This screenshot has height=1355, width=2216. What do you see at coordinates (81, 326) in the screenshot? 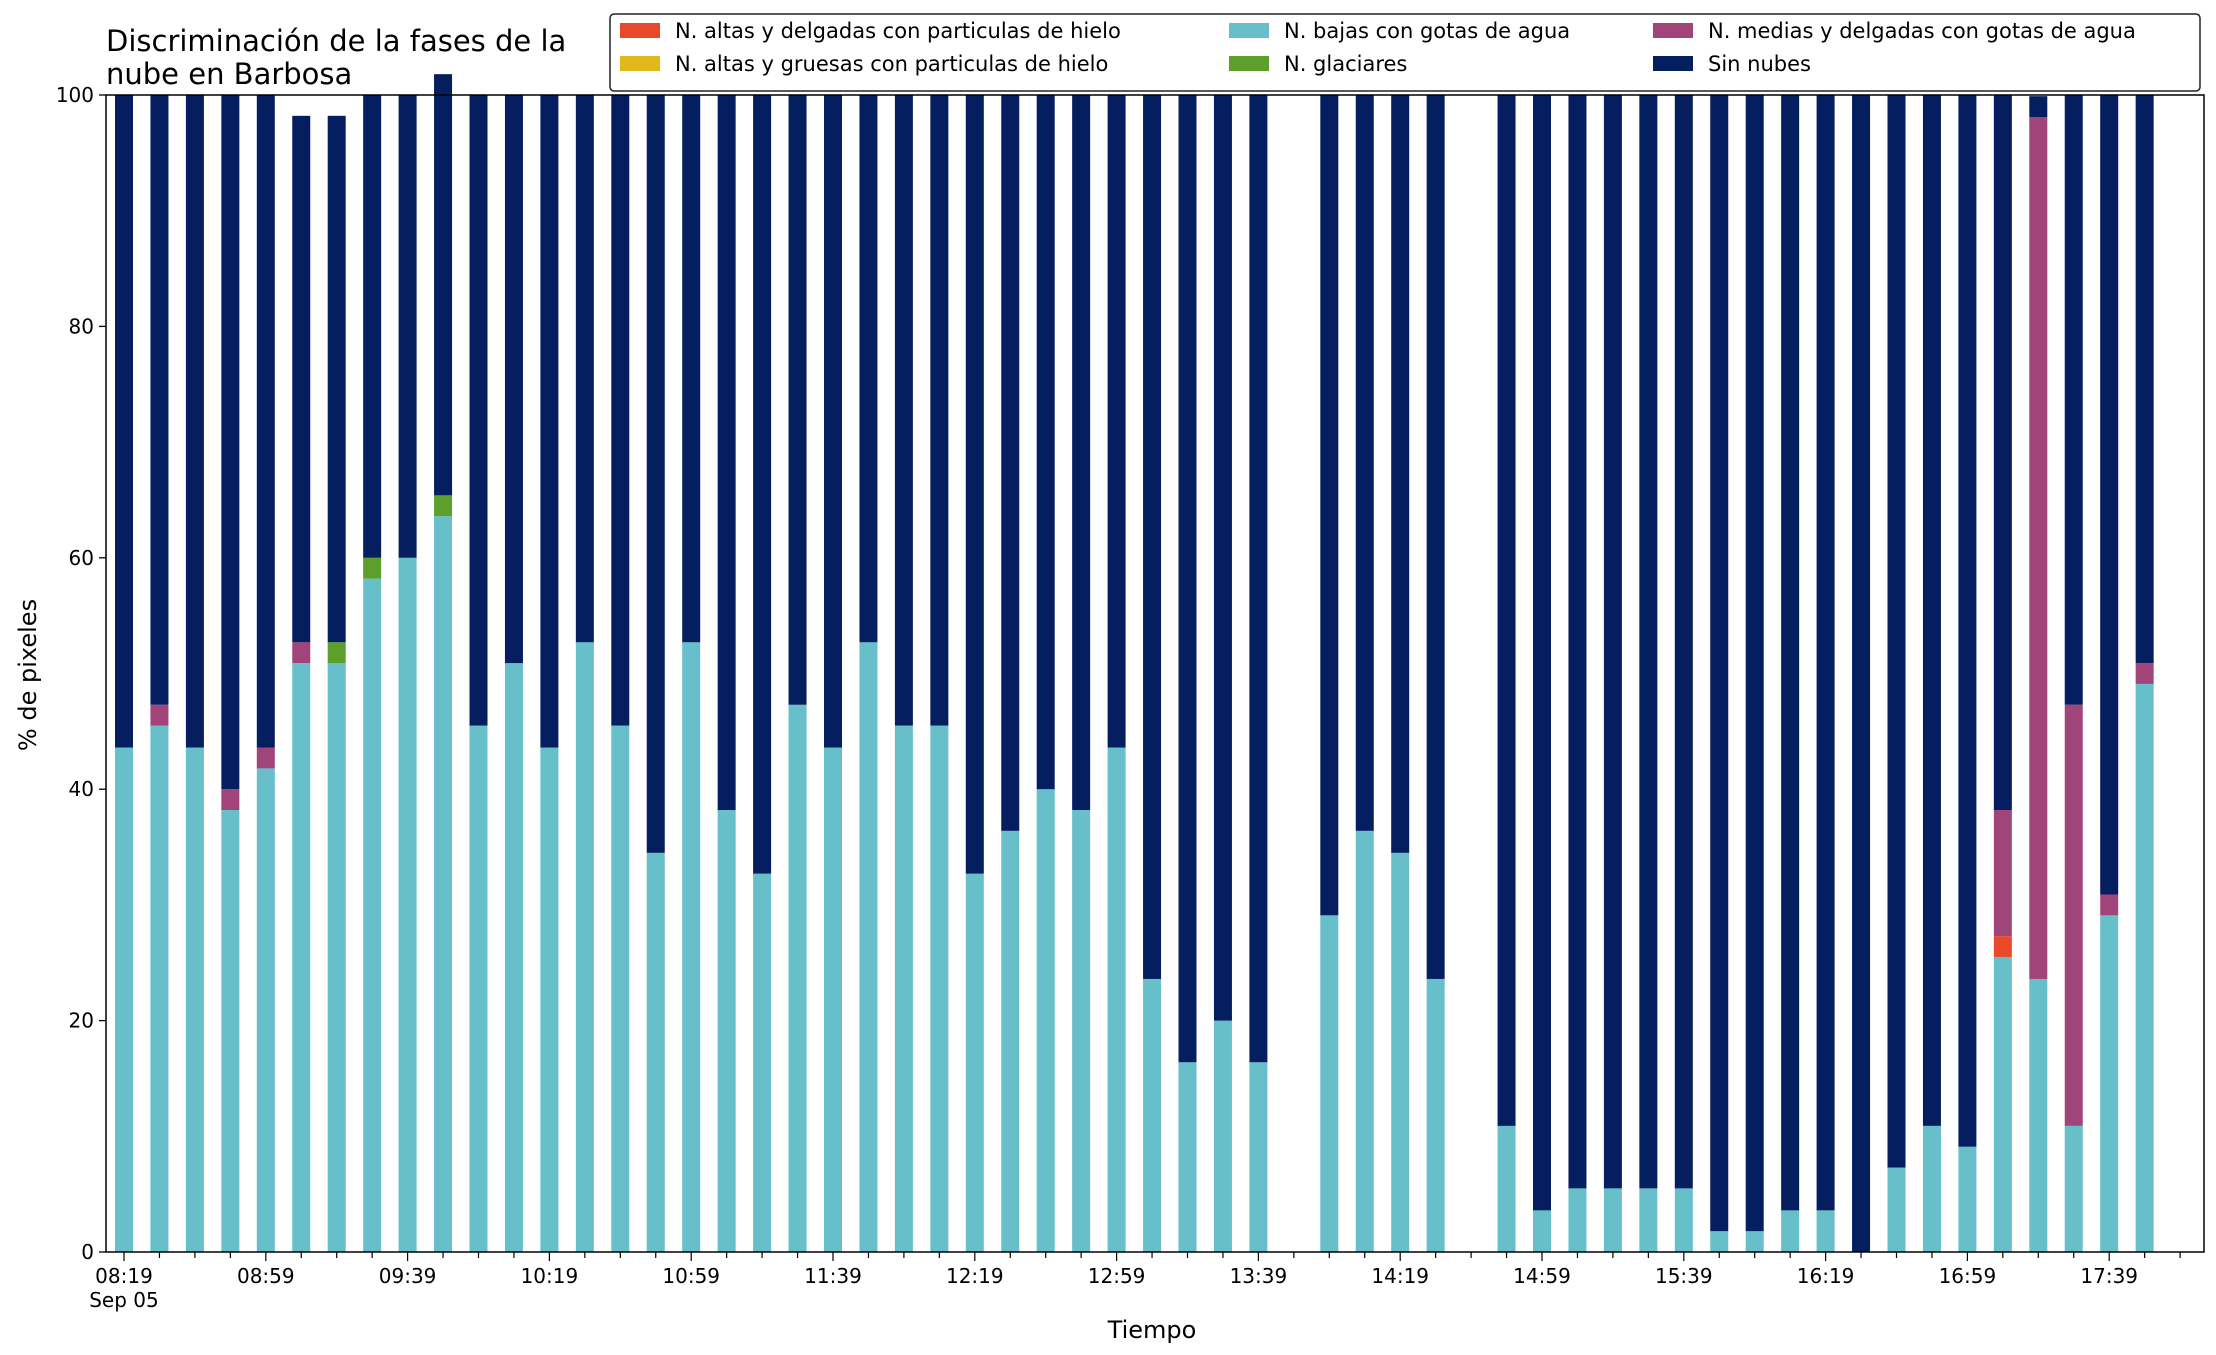
I see `y-tick-label: 80` at bounding box center [81, 326].